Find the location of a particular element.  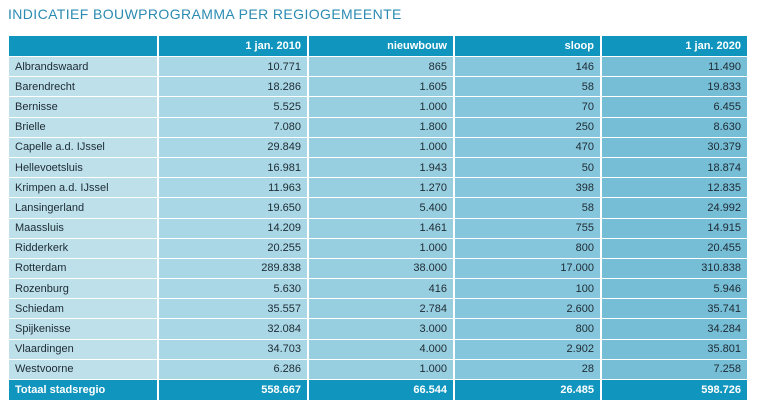

total-nieuwbouw: 66.544 is located at coordinates (381, 390).